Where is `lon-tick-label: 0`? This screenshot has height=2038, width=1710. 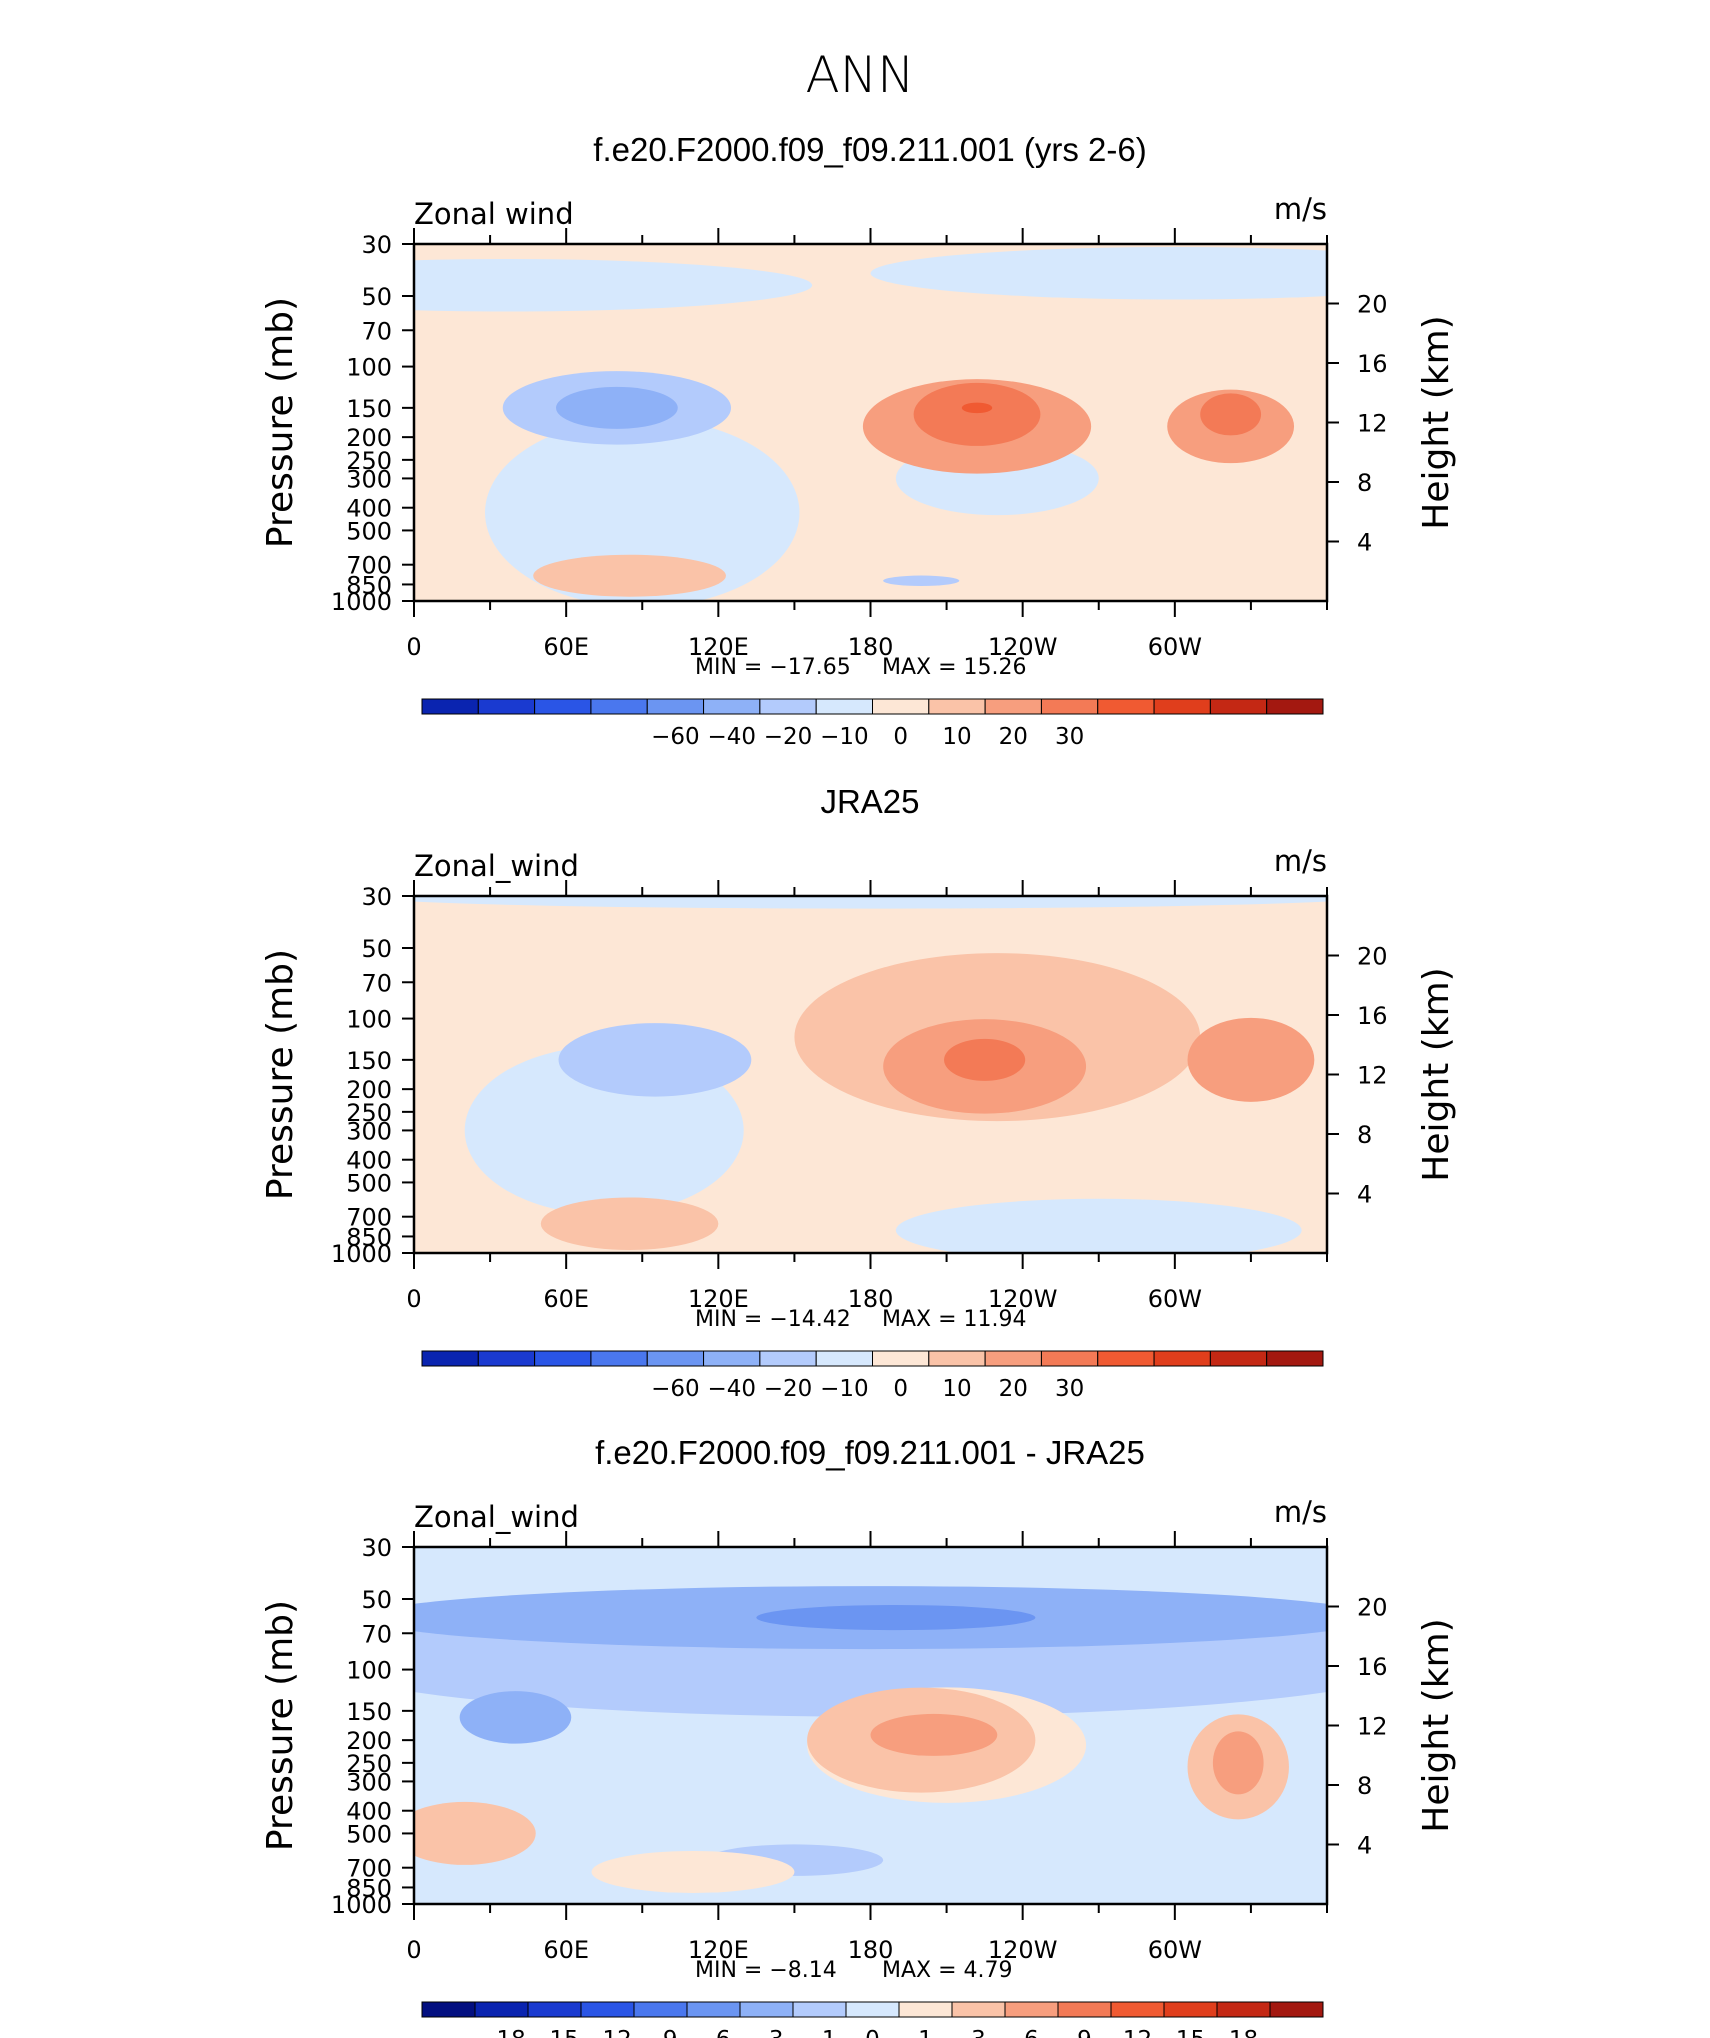
lon-tick-label: 0 is located at coordinates (413, 647).